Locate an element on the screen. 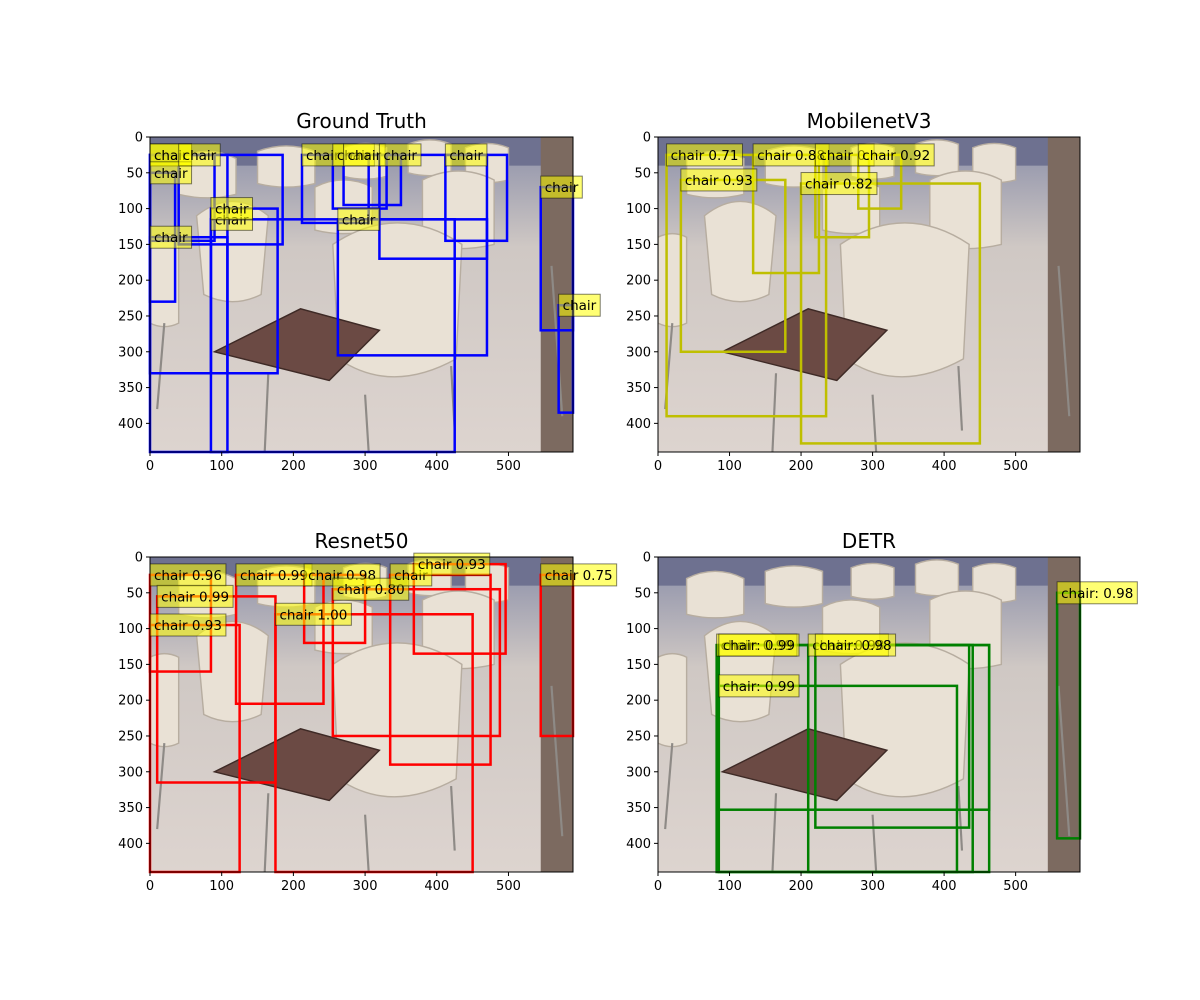 Image resolution: width=1200 pixels, height=1000 pixels. box-label: chair 0.75 is located at coordinates (579, 575).